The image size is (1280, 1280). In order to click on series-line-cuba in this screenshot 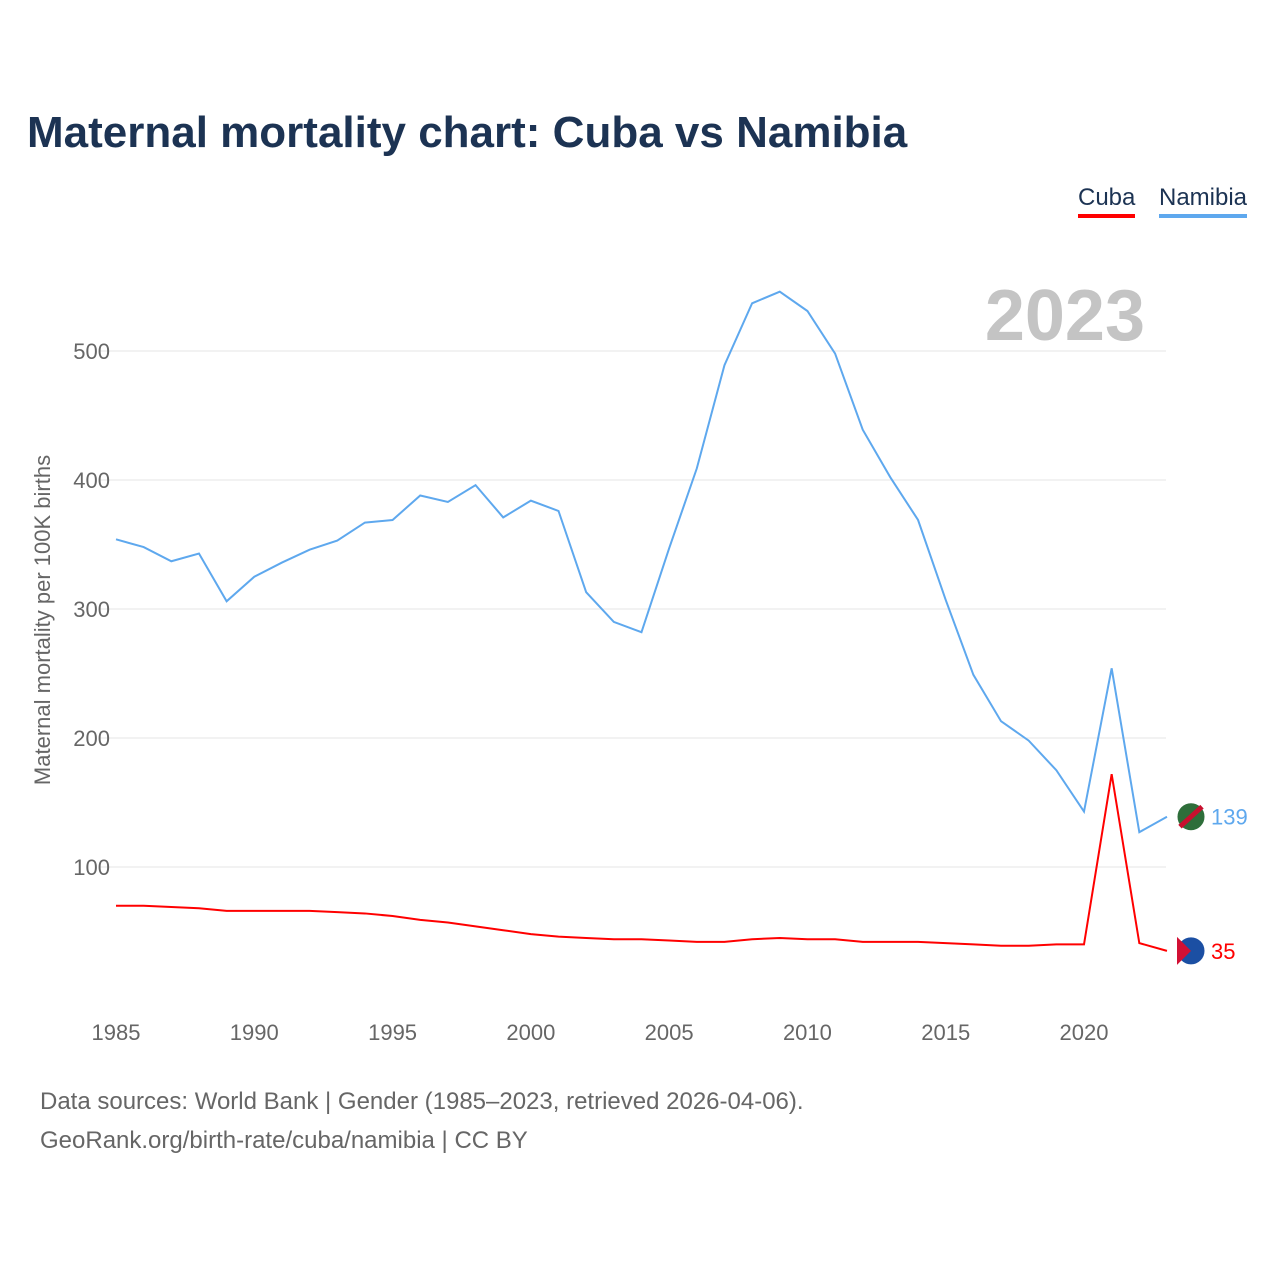, I will do `click(642, 862)`.